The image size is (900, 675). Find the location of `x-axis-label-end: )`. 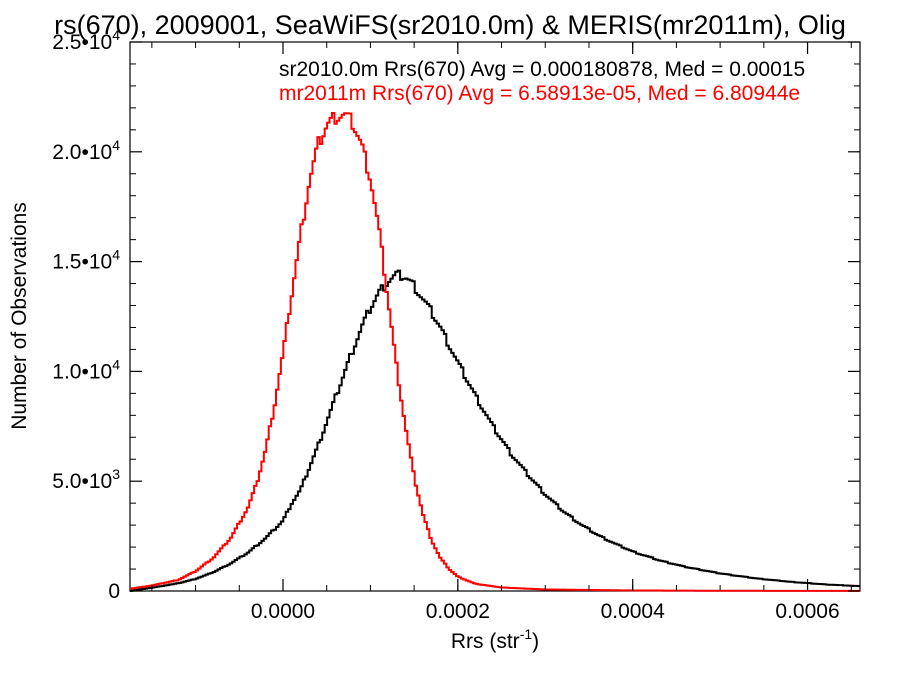

x-axis-label-end: ) is located at coordinates (535, 641).